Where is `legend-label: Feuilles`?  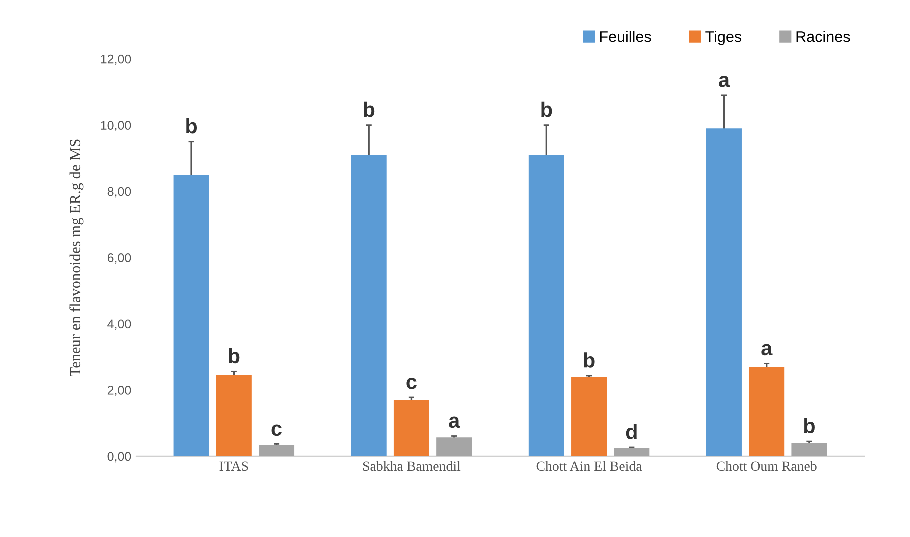 legend-label: Feuilles is located at coordinates (626, 36).